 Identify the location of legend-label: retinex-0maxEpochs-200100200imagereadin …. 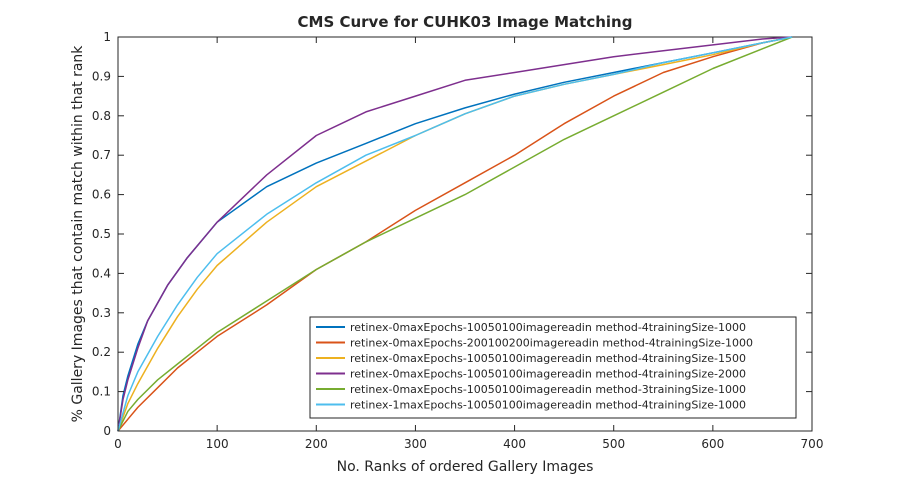
(551, 343).